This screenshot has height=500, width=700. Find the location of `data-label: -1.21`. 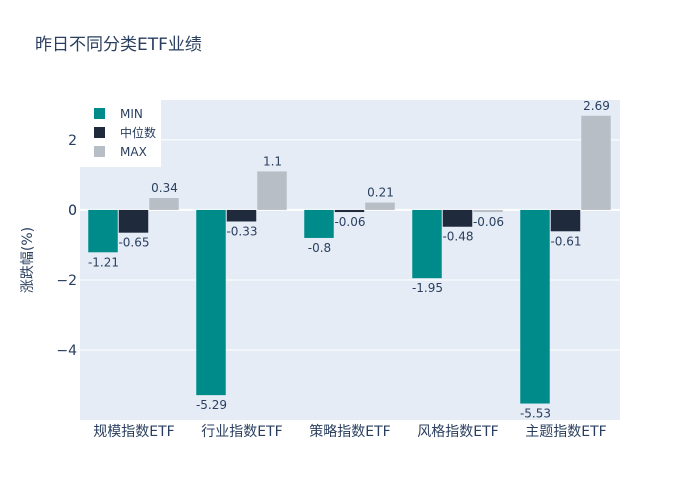

data-label: -1.21 is located at coordinates (103, 262).